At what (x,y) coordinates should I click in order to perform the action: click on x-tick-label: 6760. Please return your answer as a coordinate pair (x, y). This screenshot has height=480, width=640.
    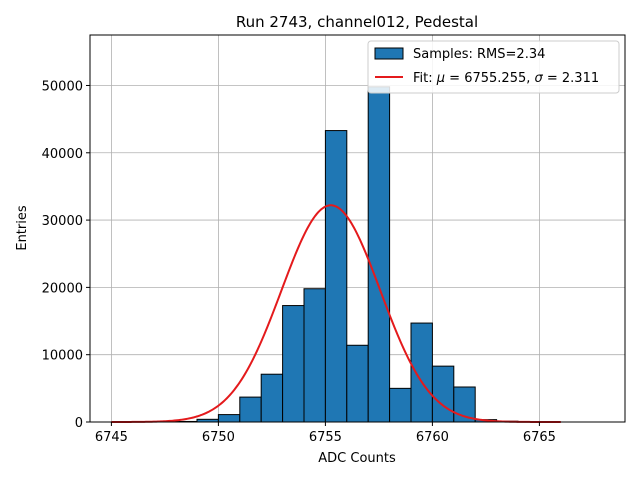
    Looking at the image, I should click on (432, 437).